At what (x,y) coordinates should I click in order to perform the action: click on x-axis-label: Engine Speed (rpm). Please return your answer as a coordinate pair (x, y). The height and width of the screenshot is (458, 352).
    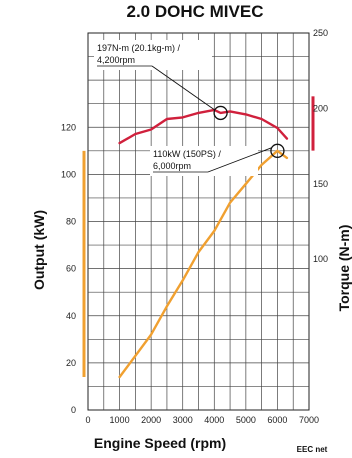
    Looking at the image, I should click on (160, 443).